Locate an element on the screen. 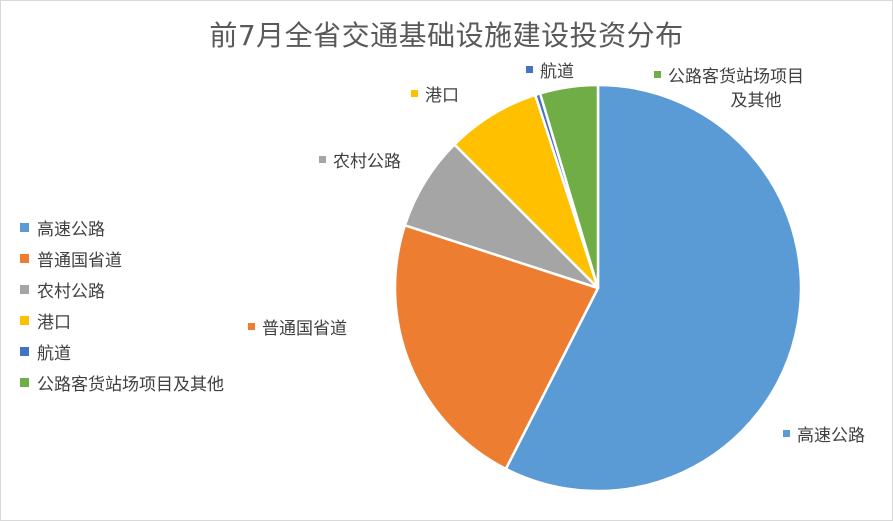  slice-label-port: 港口 is located at coordinates (435, 96).